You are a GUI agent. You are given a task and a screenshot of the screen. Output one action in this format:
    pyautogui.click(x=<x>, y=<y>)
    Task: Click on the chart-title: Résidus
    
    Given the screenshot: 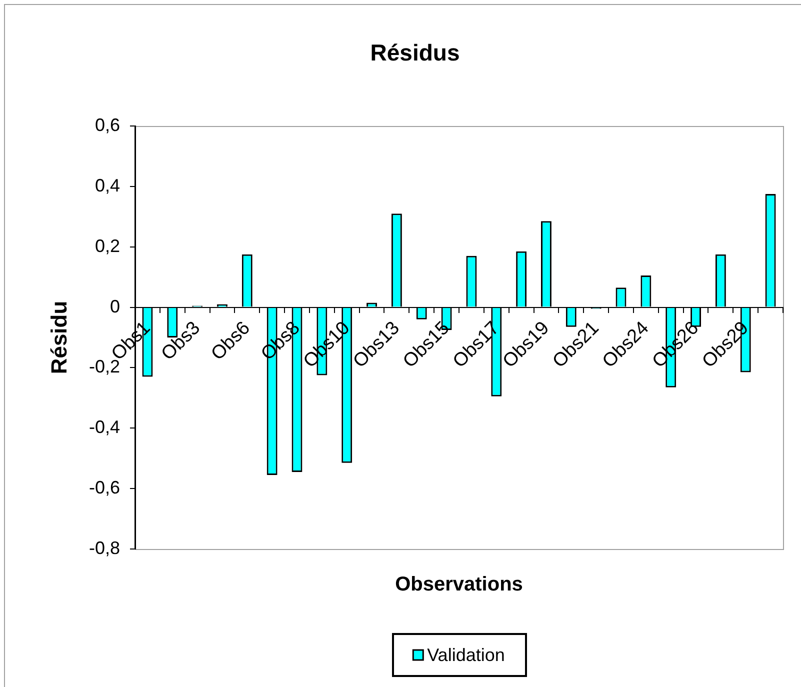 What is the action you would take?
    pyautogui.click(x=415, y=52)
    